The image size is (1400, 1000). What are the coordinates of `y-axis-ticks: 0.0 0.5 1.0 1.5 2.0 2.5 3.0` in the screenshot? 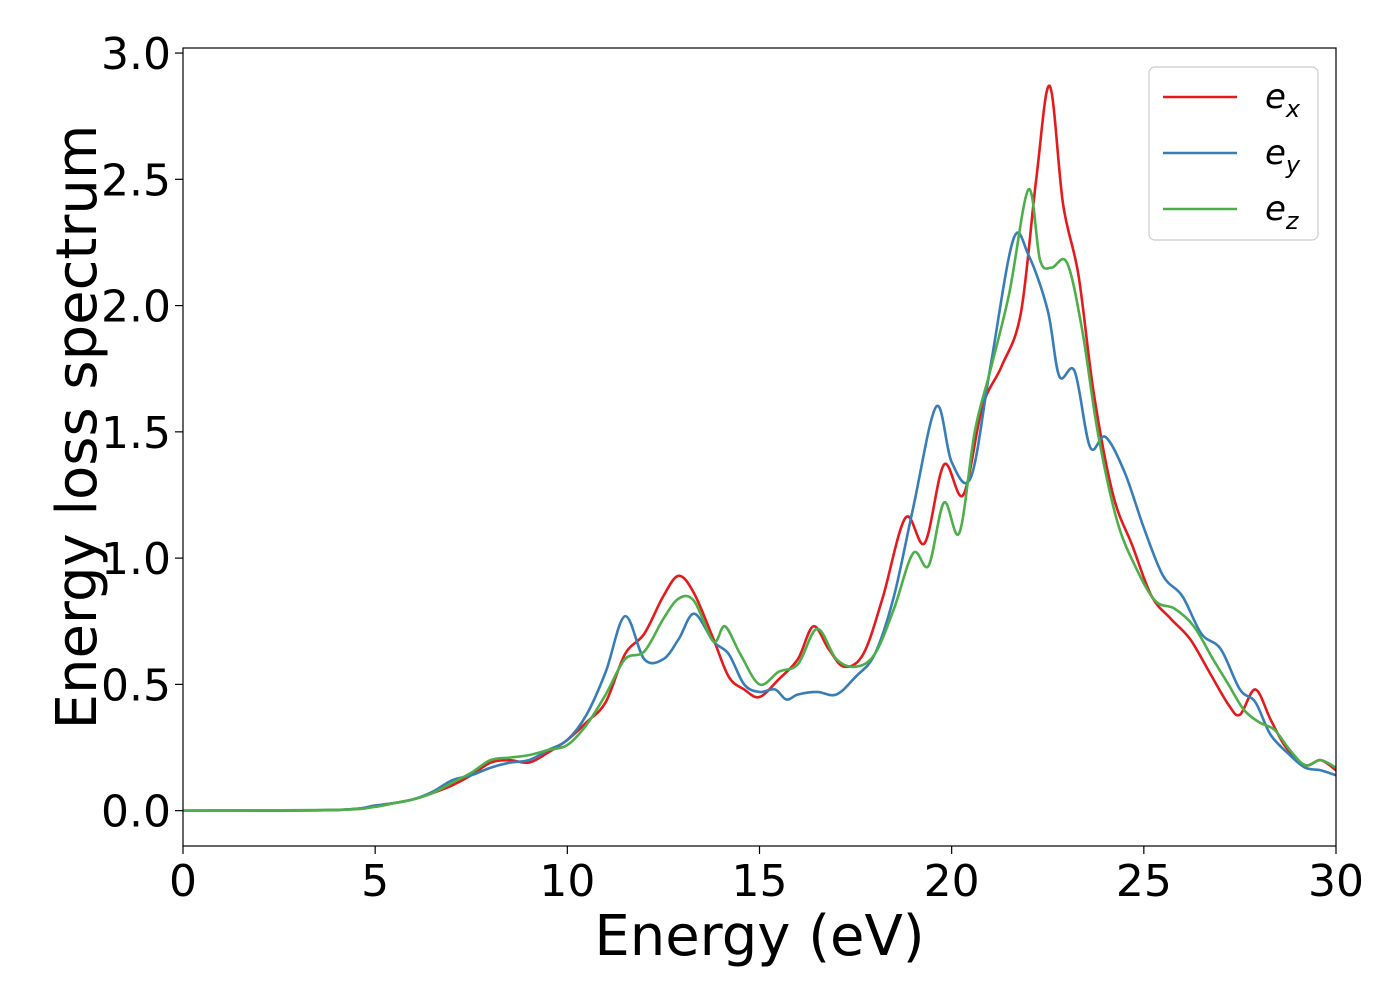 It's located at (142, 433).